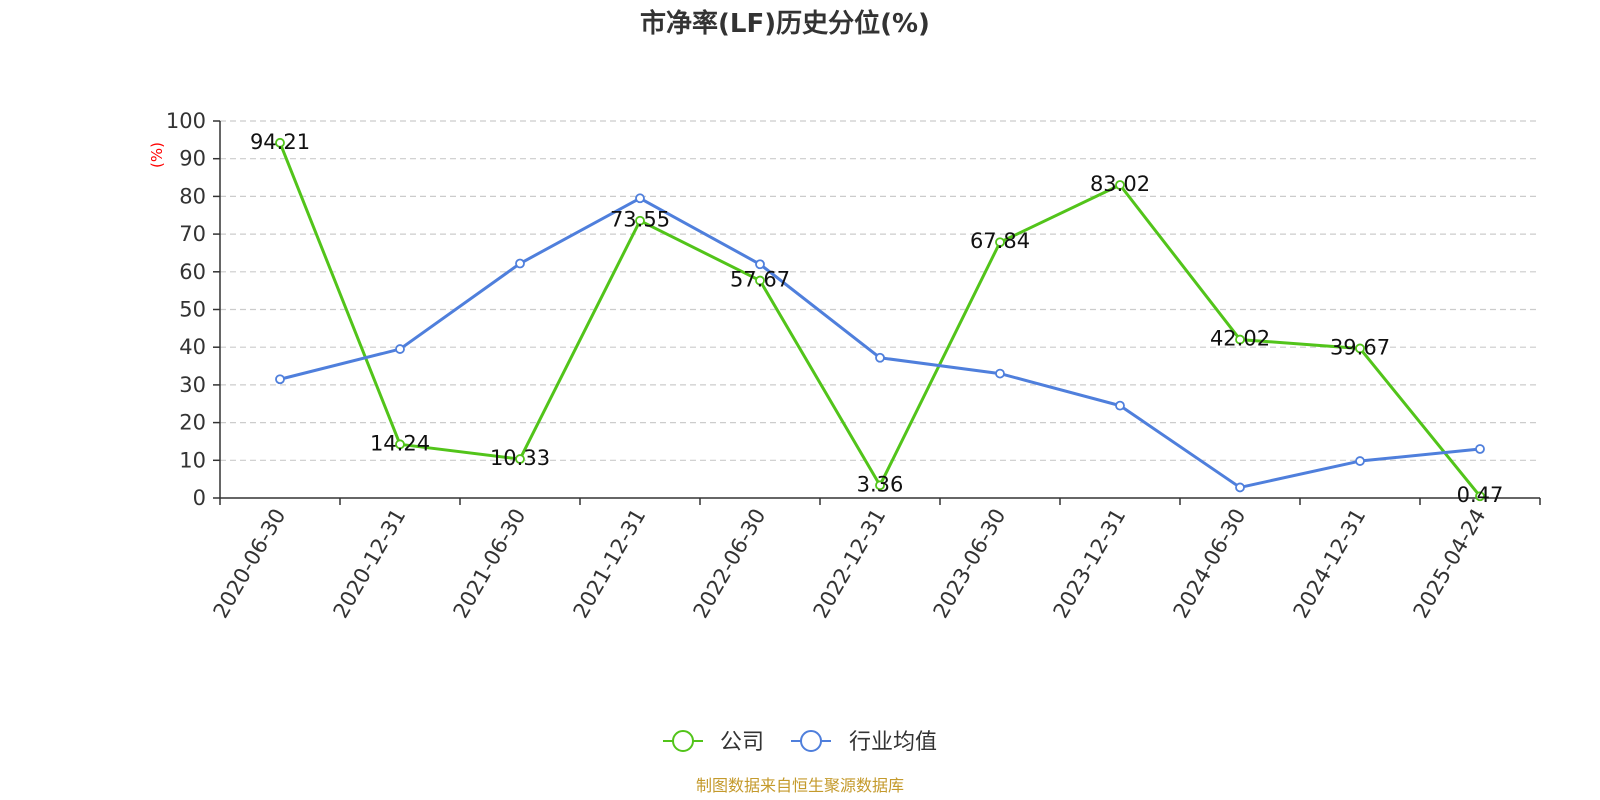  Describe the element at coordinates (785, 23) in the screenshot. I see `chart-title: 市净率(LF)历史分位(%)` at that location.